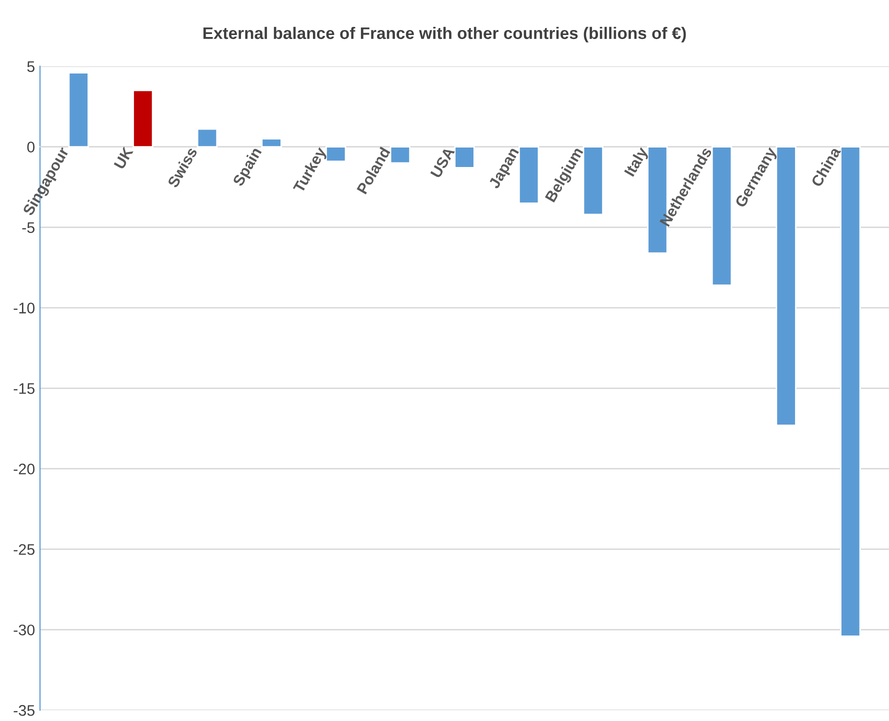 This screenshot has width=889, height=721. I want to click on y-tick-label: -5, so click(28, 227).